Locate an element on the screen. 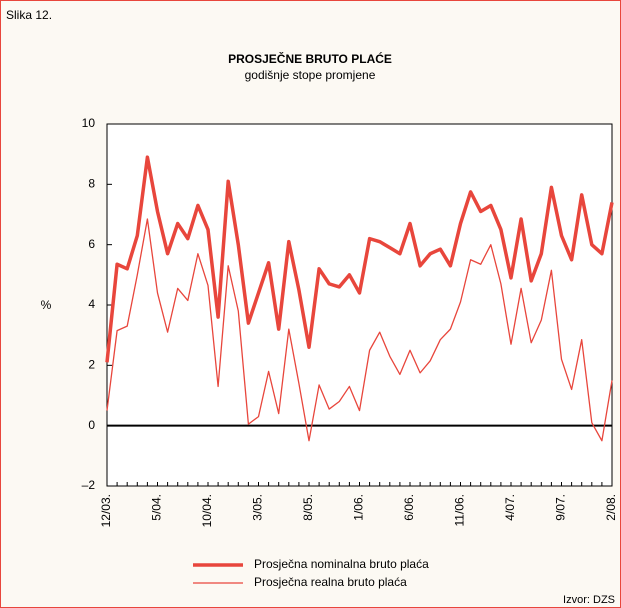 The height and width of the screenshot is (608, 621). y-axis-label: % is located at coordinates (46, 305).